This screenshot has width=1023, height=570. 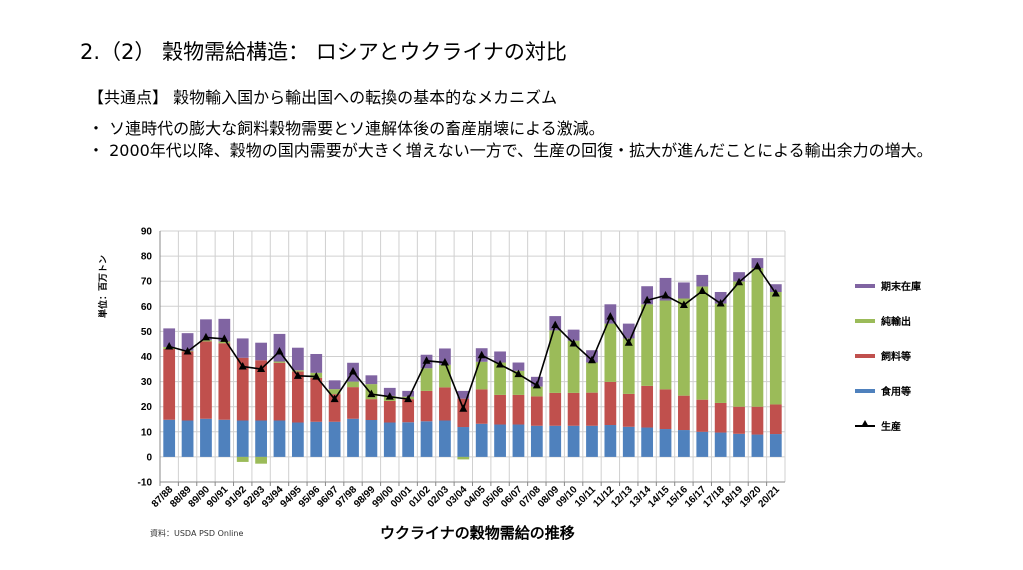 What do you see at coordinates (346, 128) in the screenshot?
I see `bullet-item: ・ ソ連時代の膨大な飼料穀物需要とソ連解体後の畜産崩壊による激減。` at bounding box center [346, 128].